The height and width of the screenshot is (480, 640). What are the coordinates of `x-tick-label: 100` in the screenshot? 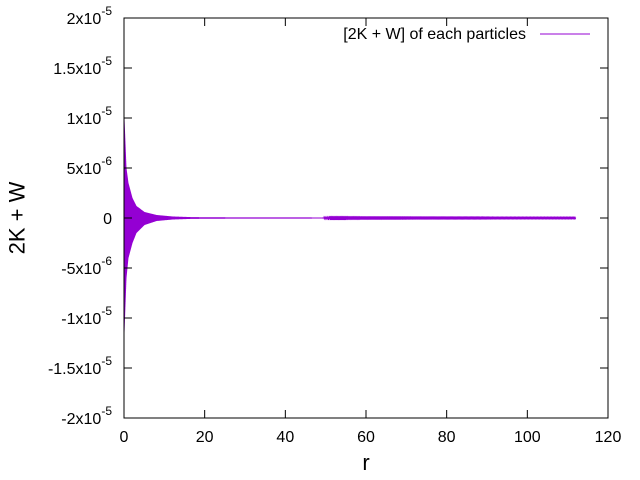 It's located at (527, 437).